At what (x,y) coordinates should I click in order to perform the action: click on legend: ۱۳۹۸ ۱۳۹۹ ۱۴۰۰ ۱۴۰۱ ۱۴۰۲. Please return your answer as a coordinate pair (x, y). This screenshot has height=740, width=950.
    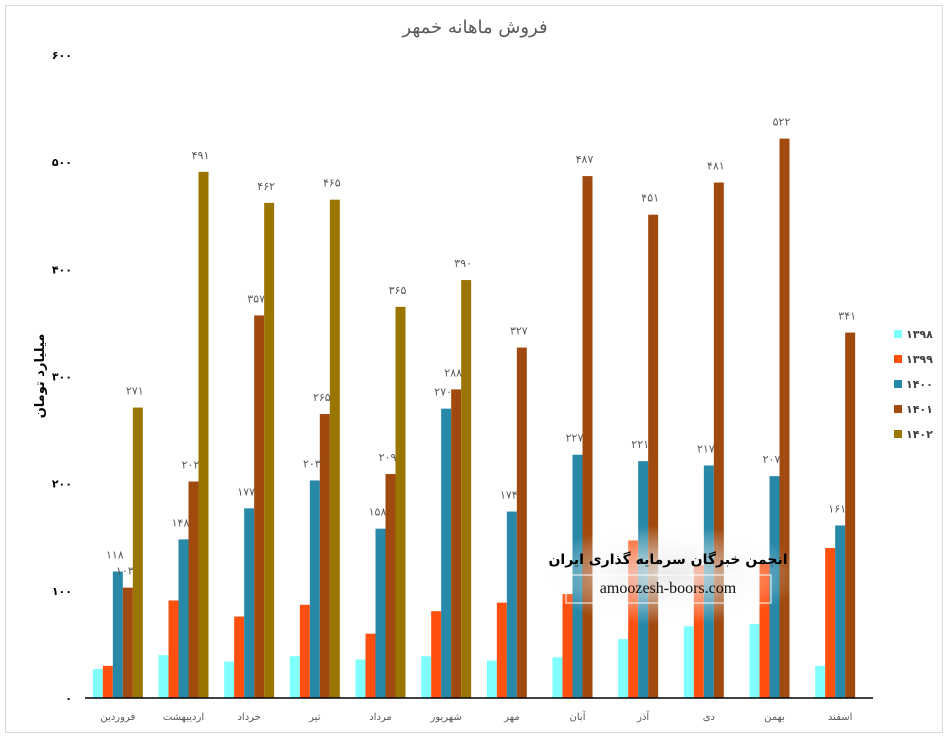
    Looking at the image, I should click on (913, 384).